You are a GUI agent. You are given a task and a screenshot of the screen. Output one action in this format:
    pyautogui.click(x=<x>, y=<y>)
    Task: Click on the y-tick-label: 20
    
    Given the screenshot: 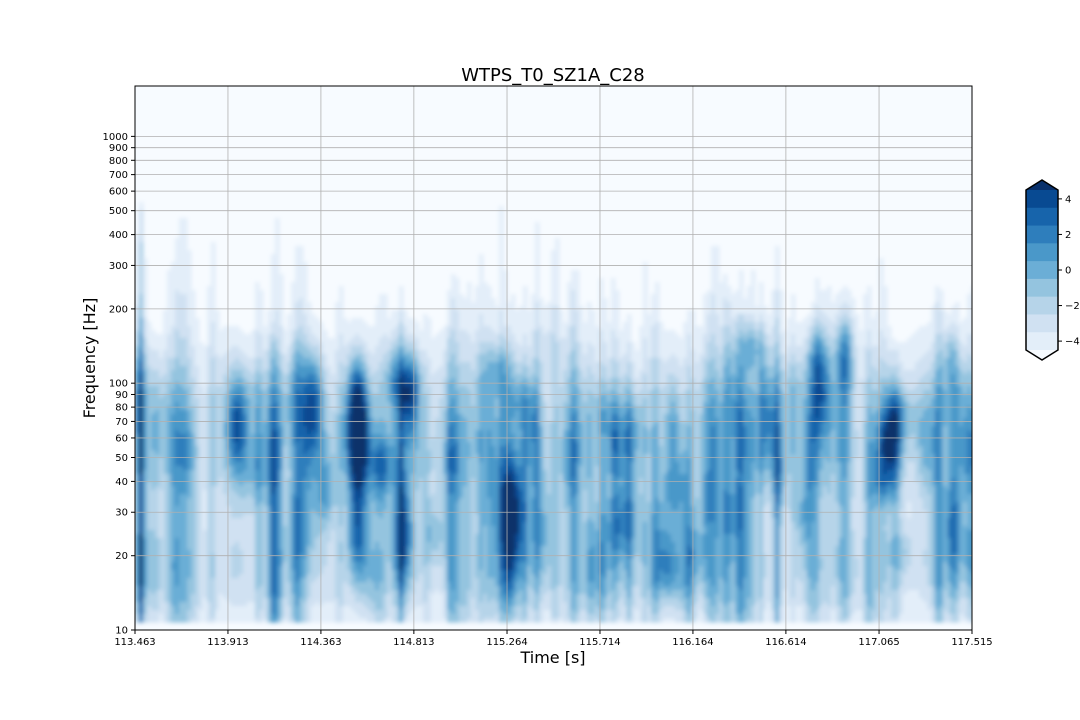 What is the action you would take?
    pyautogui.click(x=121, y=556)
    